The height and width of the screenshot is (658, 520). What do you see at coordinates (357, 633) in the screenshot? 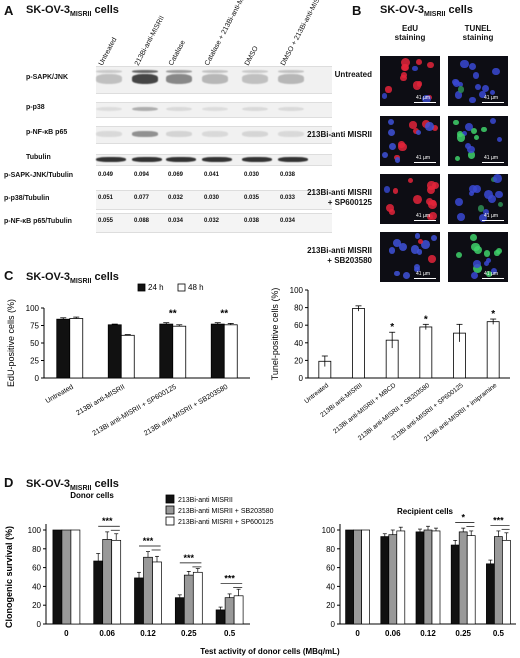
I see `x-tick-label: 0` at bounding box center [357, 633].